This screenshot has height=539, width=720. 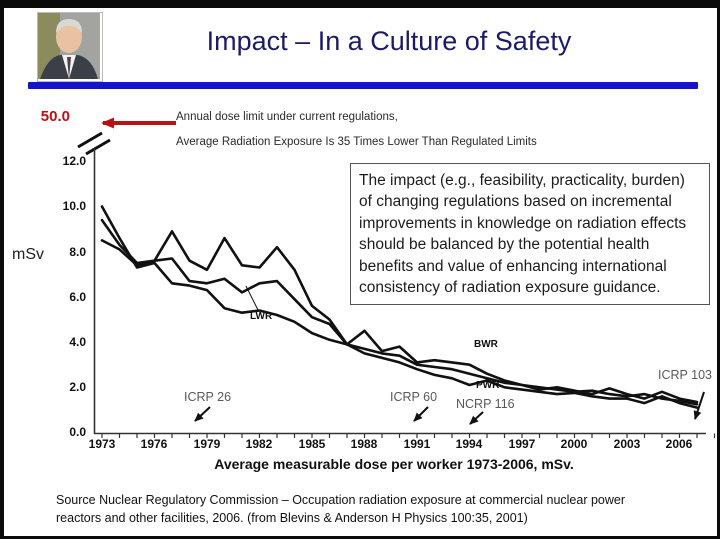 I want to click on y-tick-6: 6.0, so click(x=77, y=297).